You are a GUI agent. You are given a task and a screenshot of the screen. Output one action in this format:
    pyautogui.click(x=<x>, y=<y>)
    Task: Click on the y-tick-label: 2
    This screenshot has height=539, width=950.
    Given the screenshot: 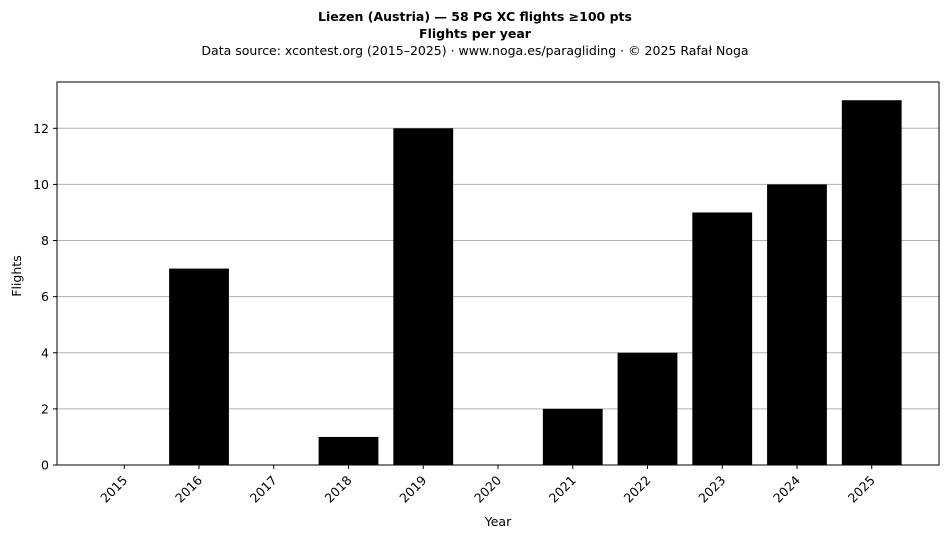 What is the action you would take?
    pyautogui.click(x=45, y=408)
    